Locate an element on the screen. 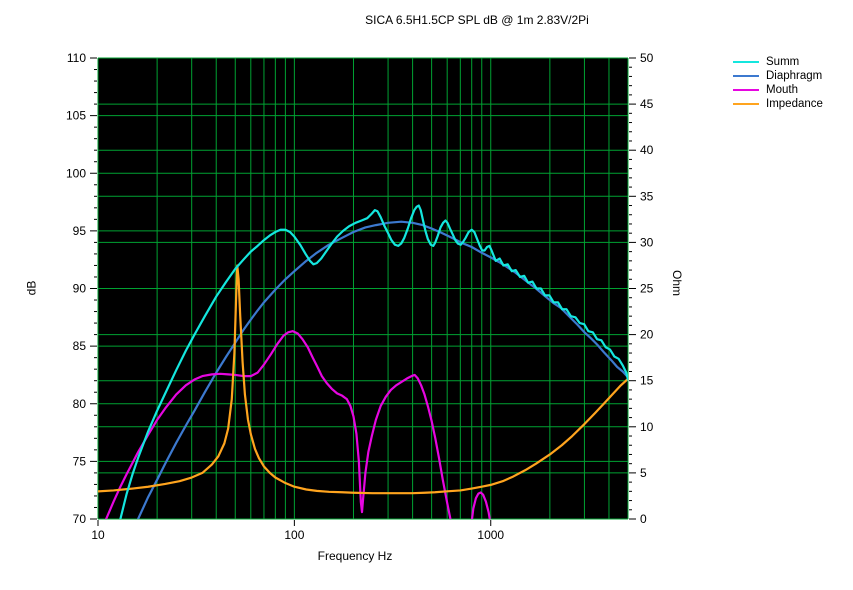  legend: Summ Diaphragm Mouth Impedance is located at coordinates (778, 83).